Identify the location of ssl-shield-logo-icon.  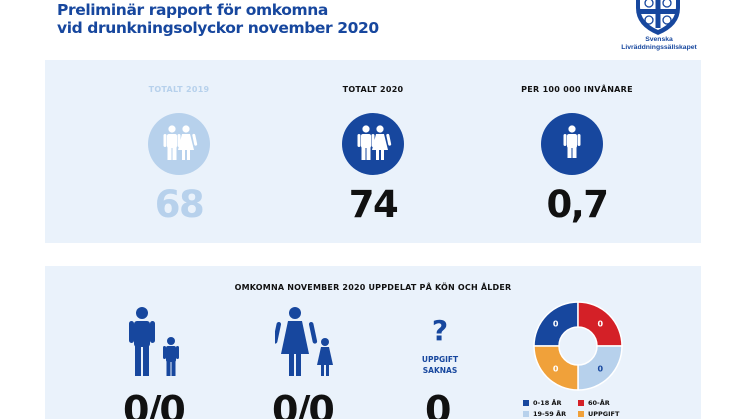
(658, 17).